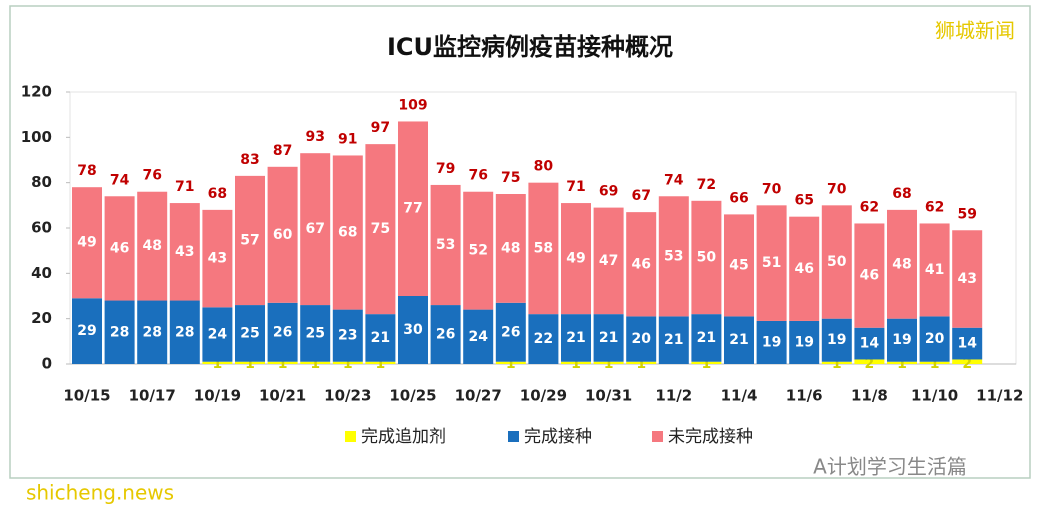 The width and height of the screenshot is (1041, 513). I want to click on value-label: 23, so click(347, 336).